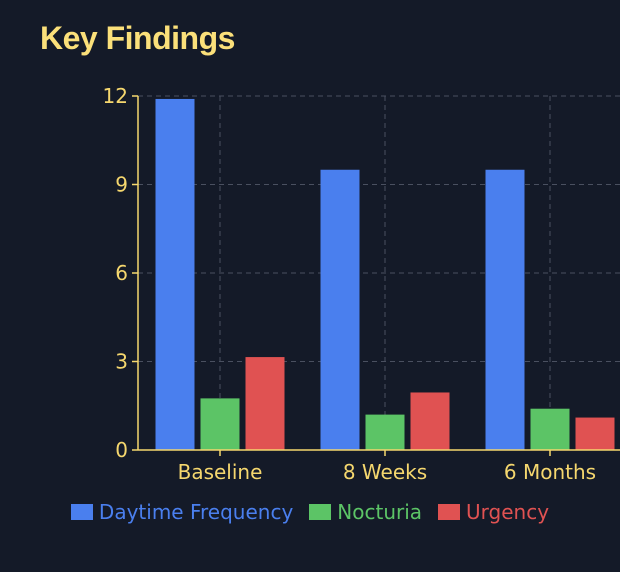 This screenshot has height=572, width=620. Describe the element at coordinates (121, 362) in the screenshot. I see `y-tick-label: 3` at that location.